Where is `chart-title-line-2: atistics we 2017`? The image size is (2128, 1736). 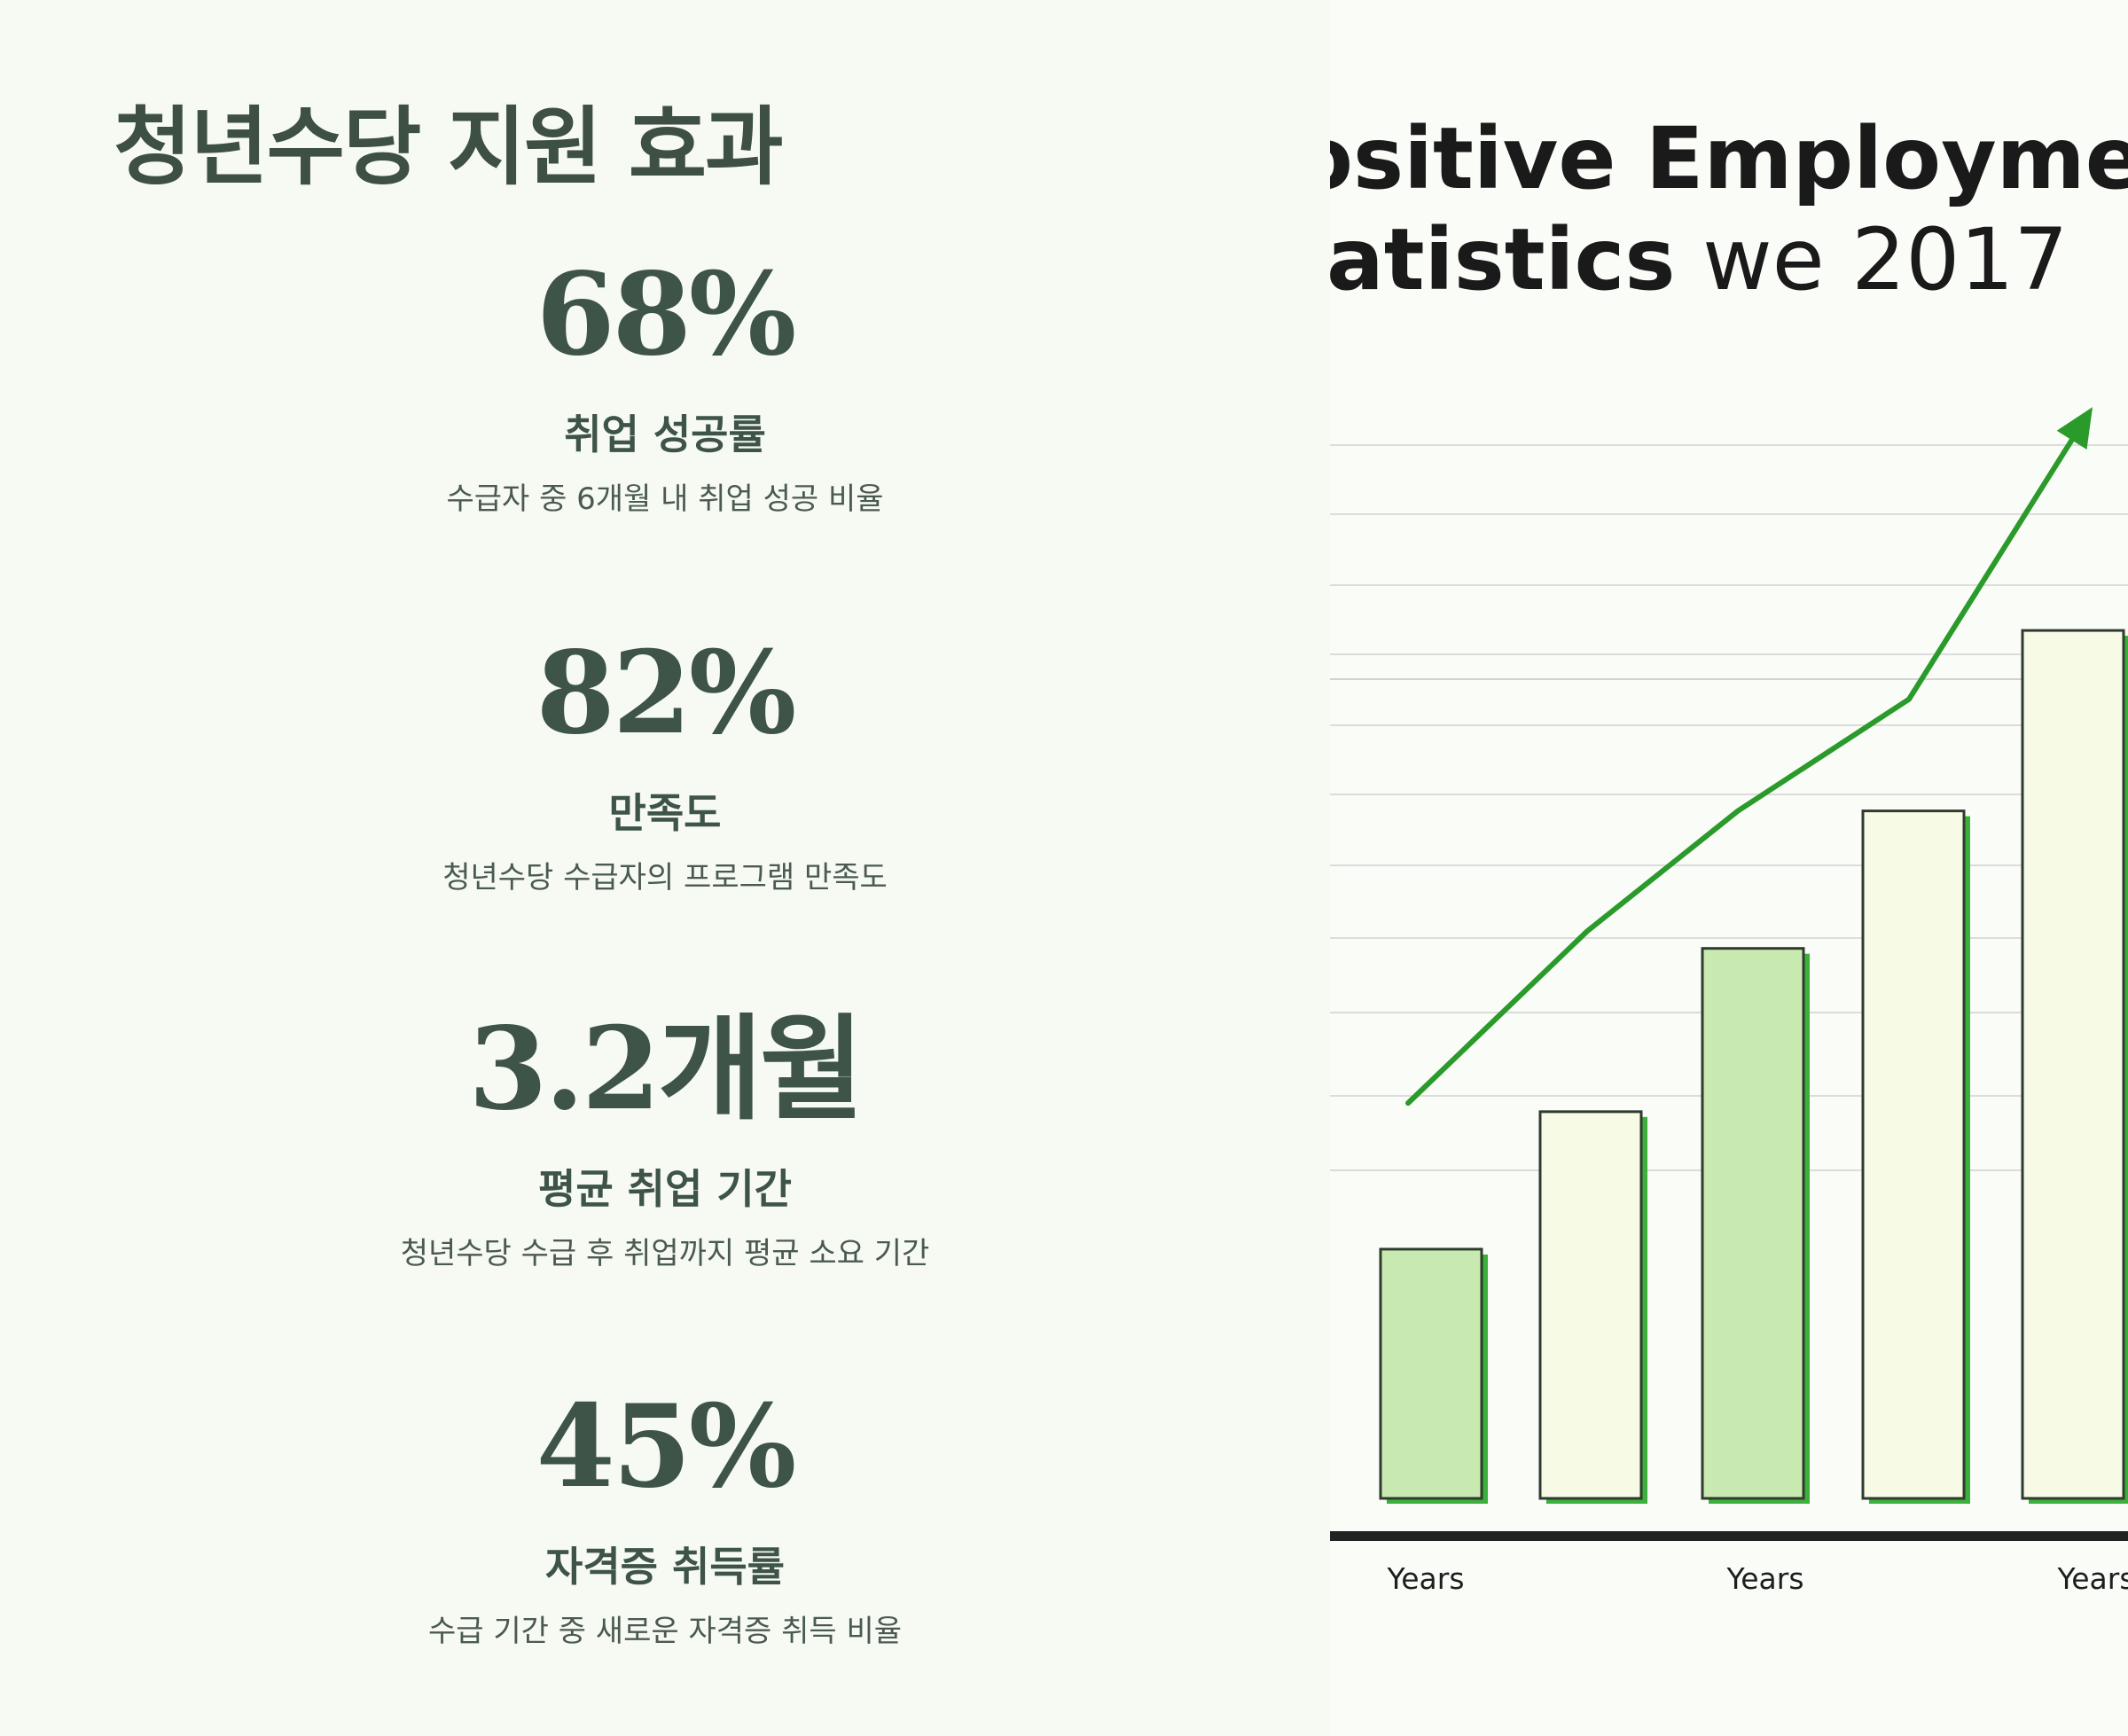 chart-title-line-2: atistics we 2017 is located at coordinates (1699, 259).